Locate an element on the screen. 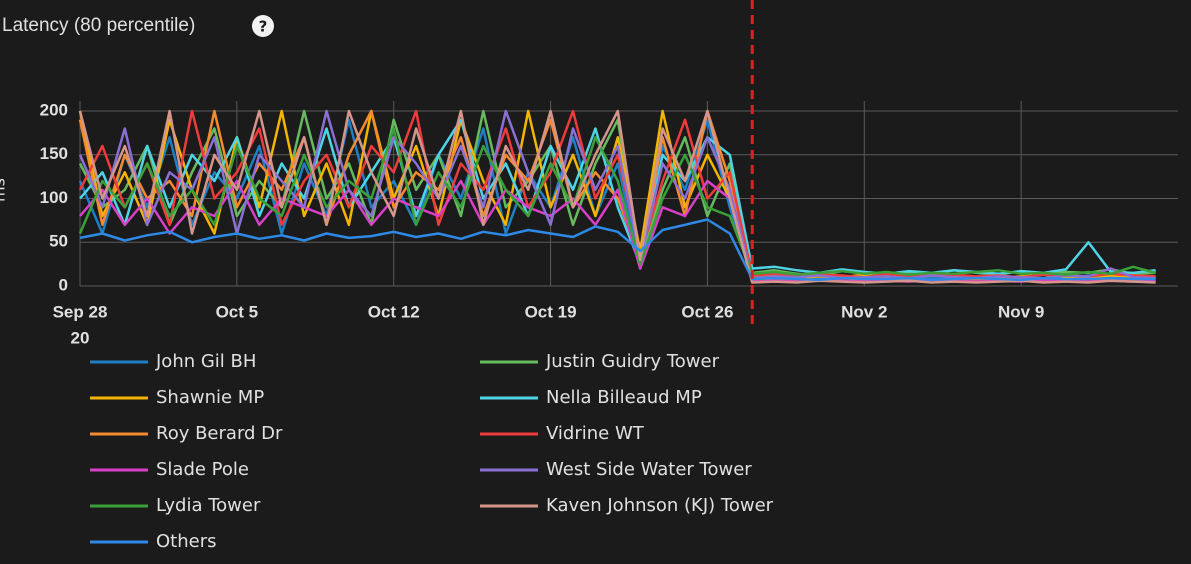 Image resolution: width=1191 pixels, height=564 pixels. legend-label: John Gil BH is located at coordinates (205, 361).